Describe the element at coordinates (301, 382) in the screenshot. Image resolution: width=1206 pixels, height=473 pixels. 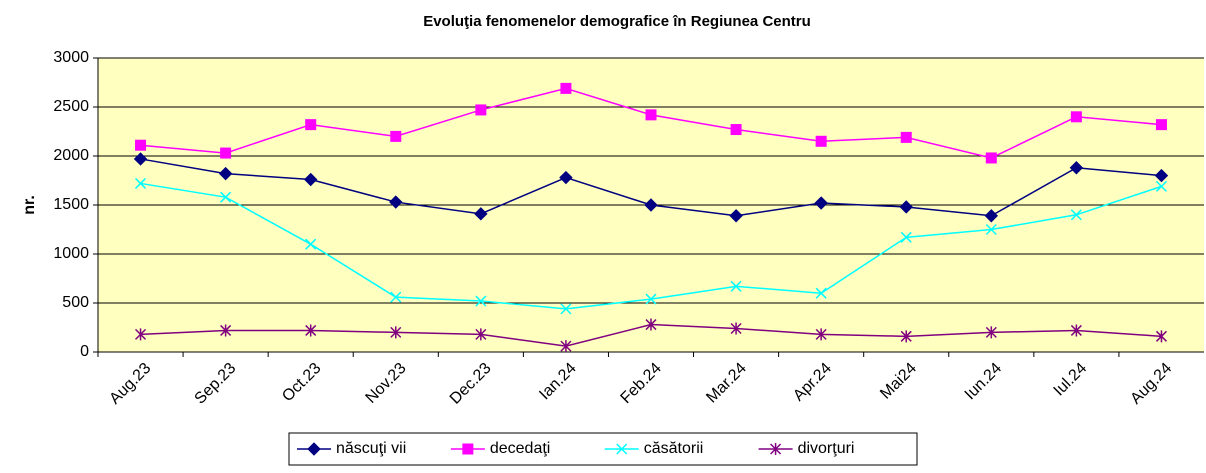
I see `x-tick-label: Oct.23` at that location.